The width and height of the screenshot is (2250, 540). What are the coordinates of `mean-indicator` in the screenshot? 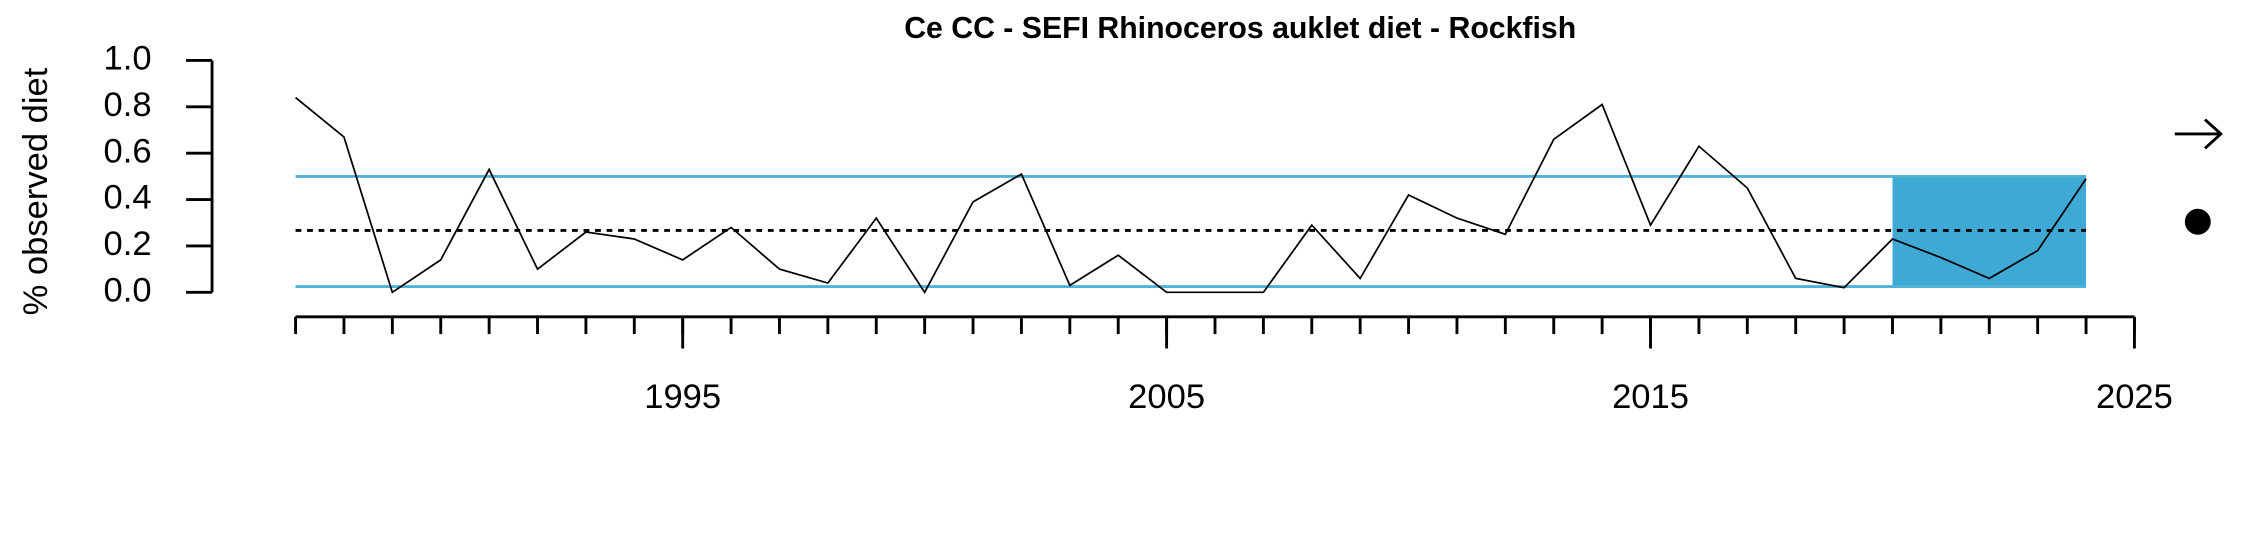 It's located at (2197, 221).